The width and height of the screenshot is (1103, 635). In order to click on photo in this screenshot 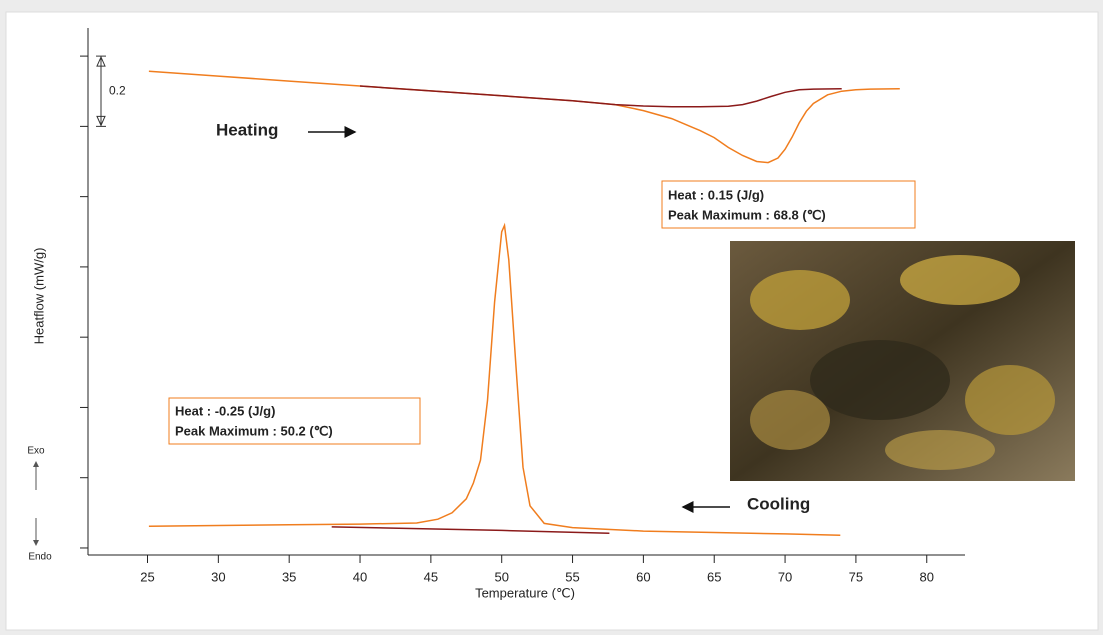, I will do `click(902, 361)`.